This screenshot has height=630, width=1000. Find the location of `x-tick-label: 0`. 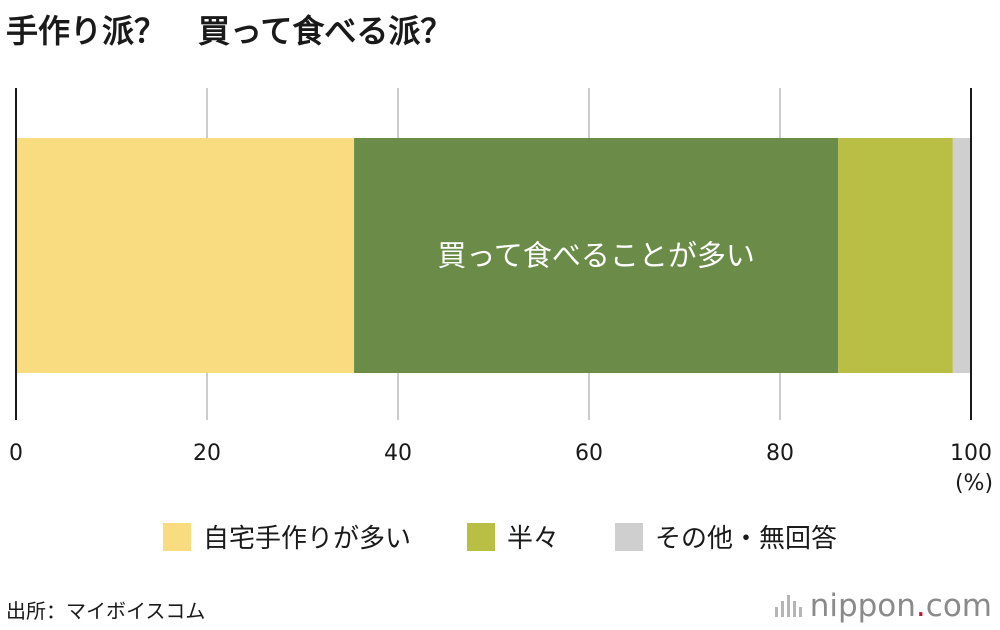

x-tick-label: 0 is located at coordinates (16, 453).